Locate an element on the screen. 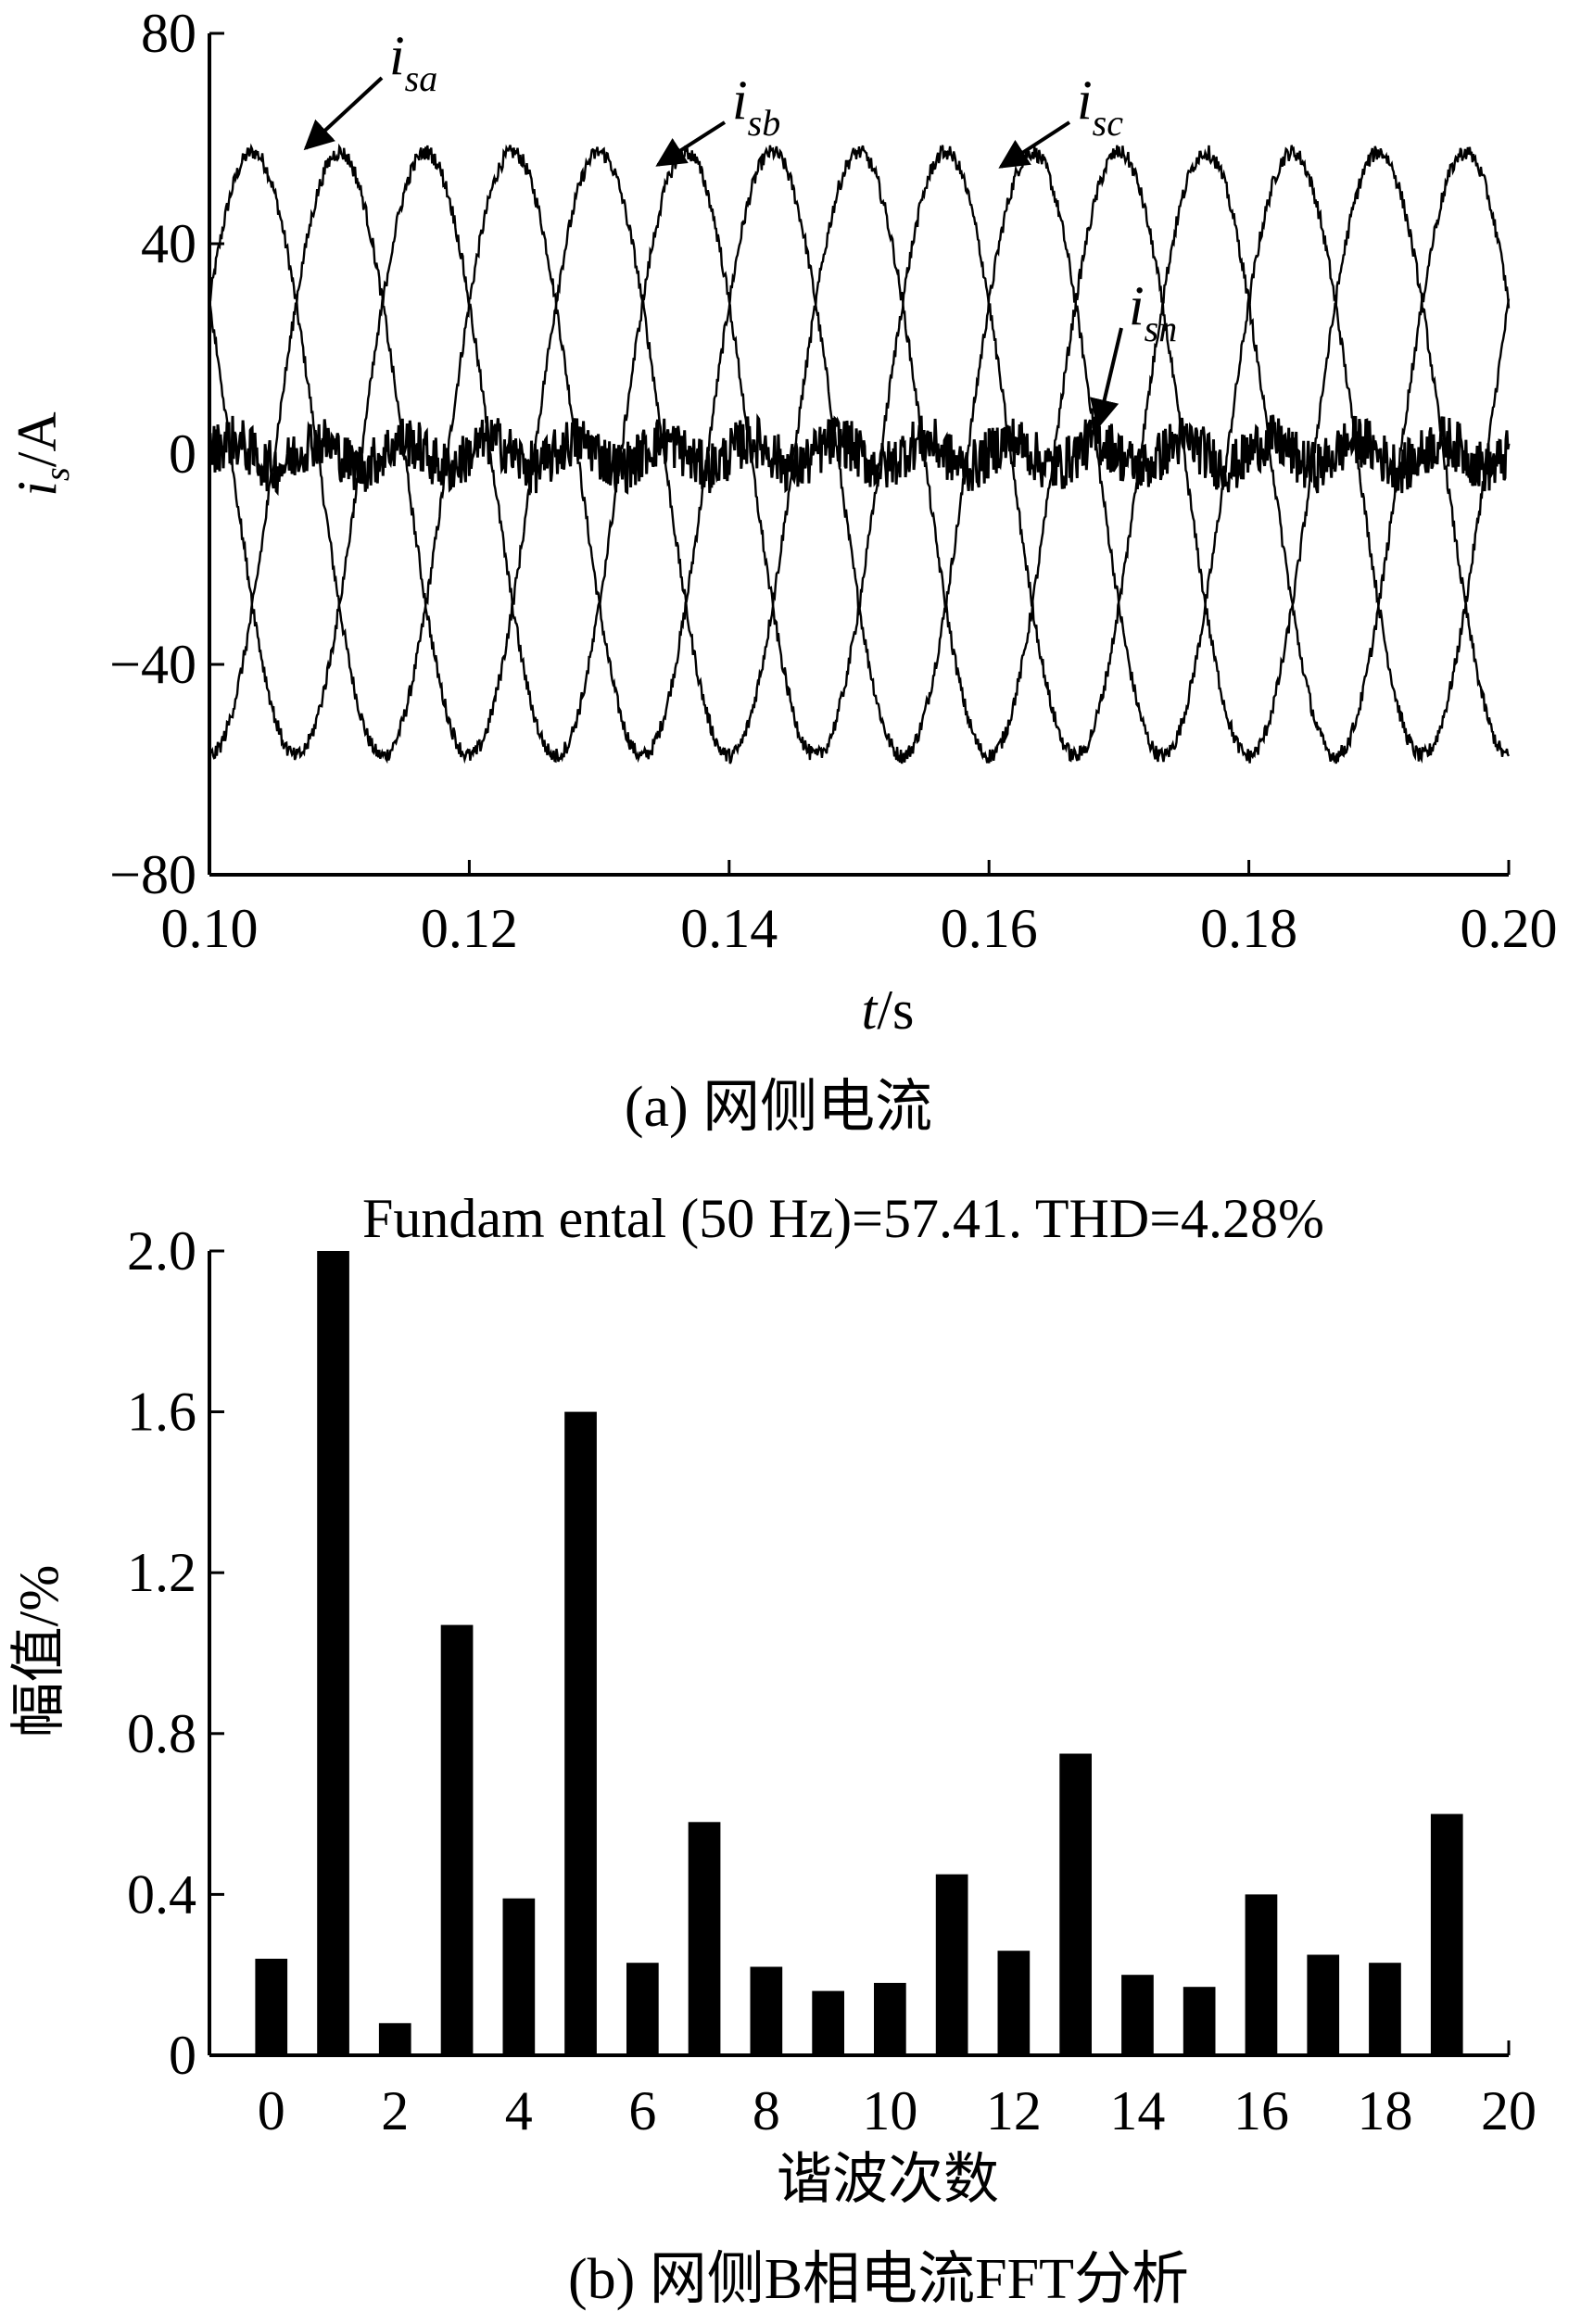  x-tick-label: 0.12 is located at coordinates (469, 928).